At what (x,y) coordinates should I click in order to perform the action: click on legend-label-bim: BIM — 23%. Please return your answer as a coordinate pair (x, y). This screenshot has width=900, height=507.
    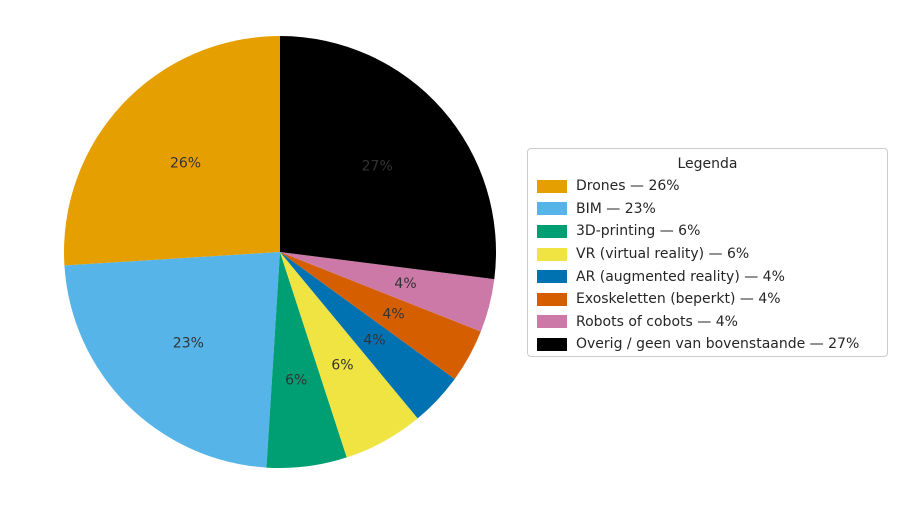
    Looking at the image, I should click on (616, 208).